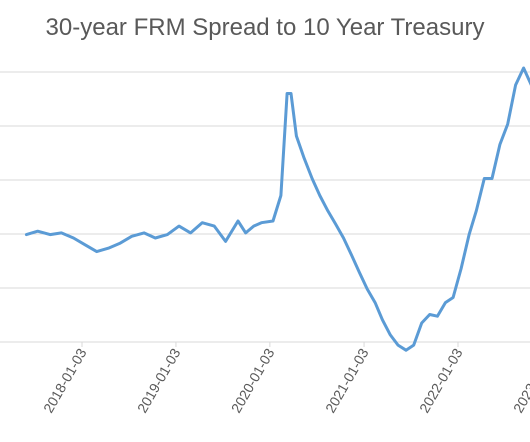 The height and width of the screenshot is (442, 530). Describe the element at coordinates (253, 380) in the screenshot. I see `x-tick-label: 2020-01-03` at that location.